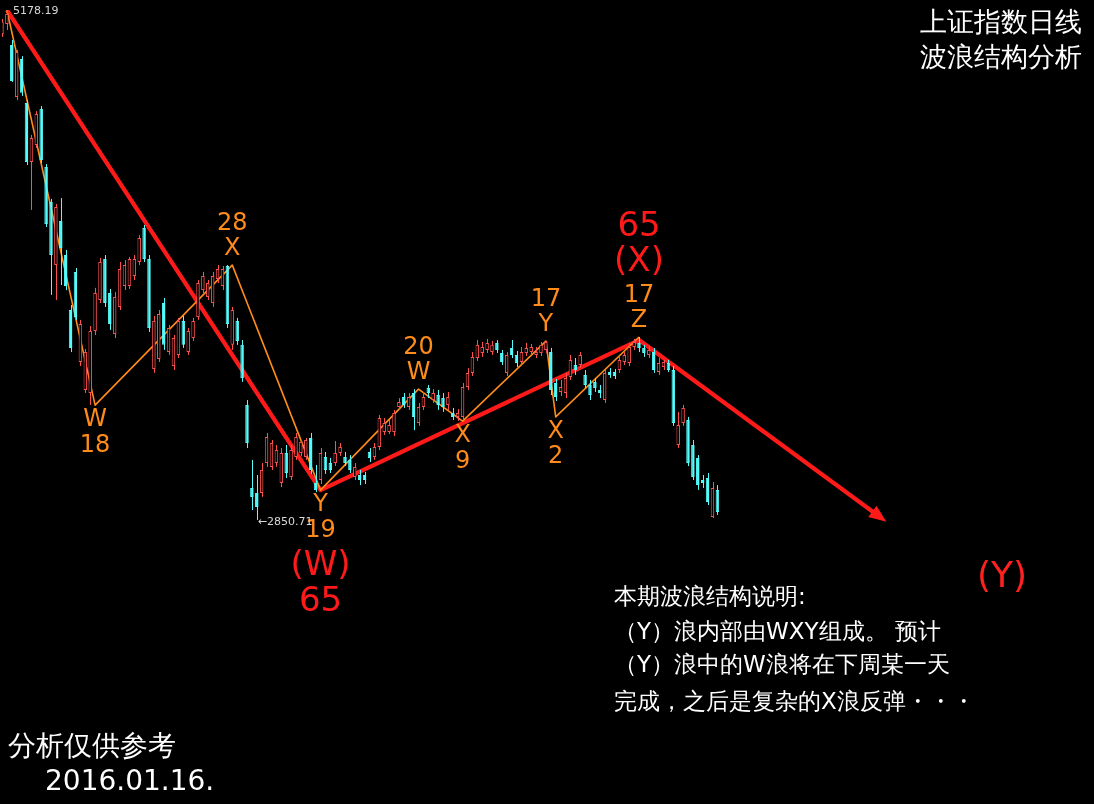 This screenshot has width=1094, height=804. I want to click on annotation: 20 W, so click(418, 359).